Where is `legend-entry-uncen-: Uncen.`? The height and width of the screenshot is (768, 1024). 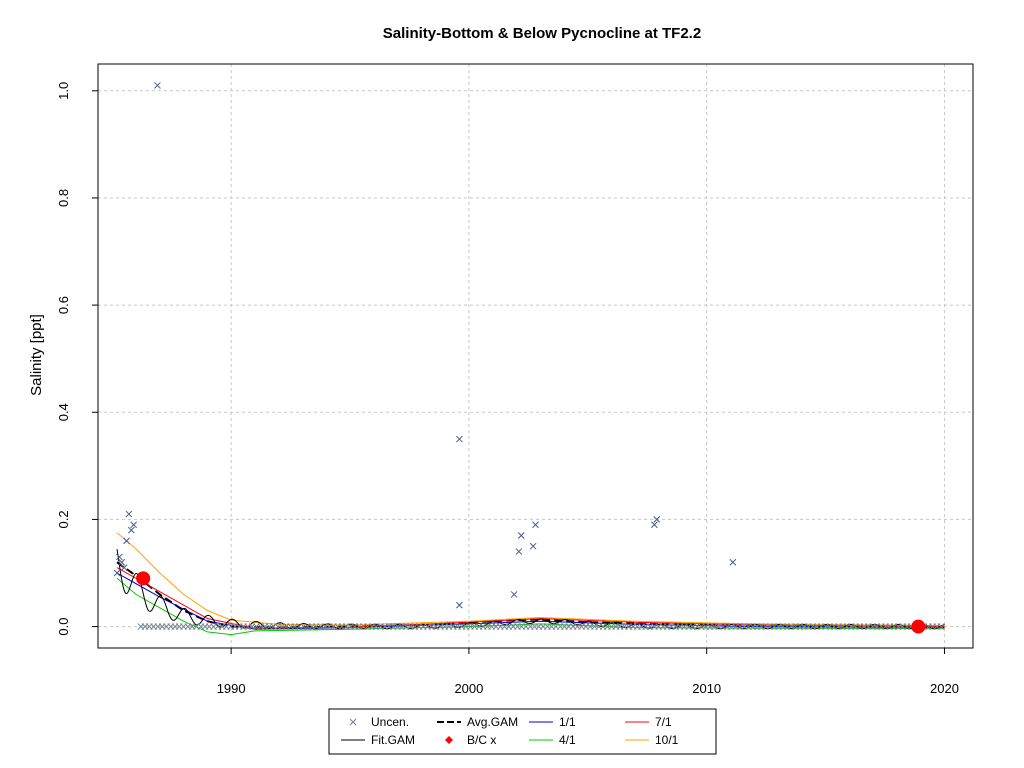 legend-entry-uncen-: Uncen. is located at coordinates (379, 722).